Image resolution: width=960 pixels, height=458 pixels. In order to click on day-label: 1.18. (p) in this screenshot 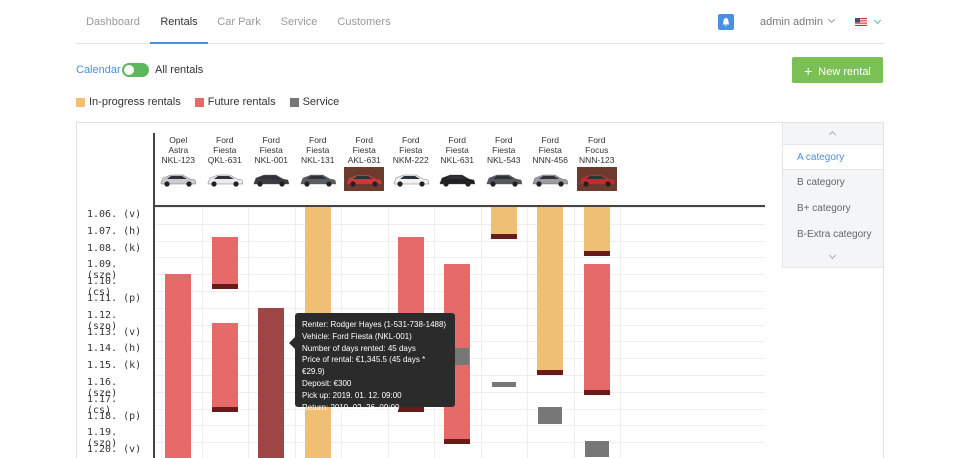, I will do `click(114, 416)`.